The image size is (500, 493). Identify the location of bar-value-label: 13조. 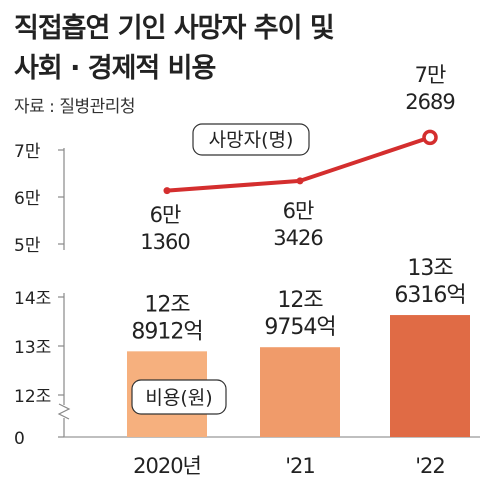
(430, 268).